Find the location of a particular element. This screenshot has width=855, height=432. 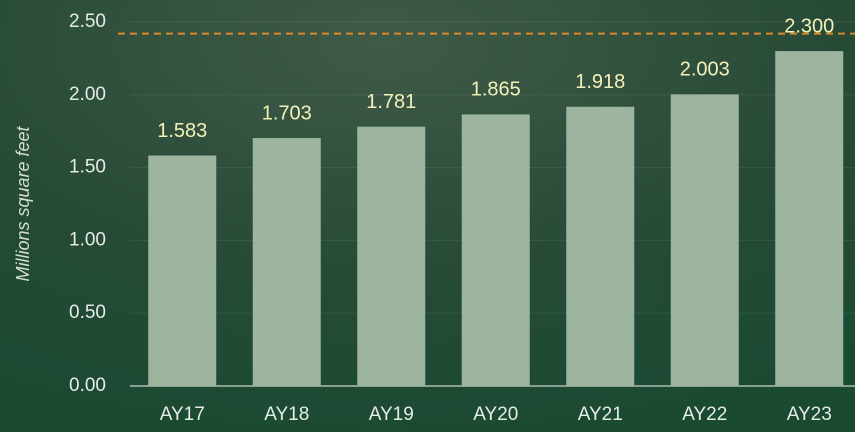

data-label: 1.865 is located at coordinates (496, 90).